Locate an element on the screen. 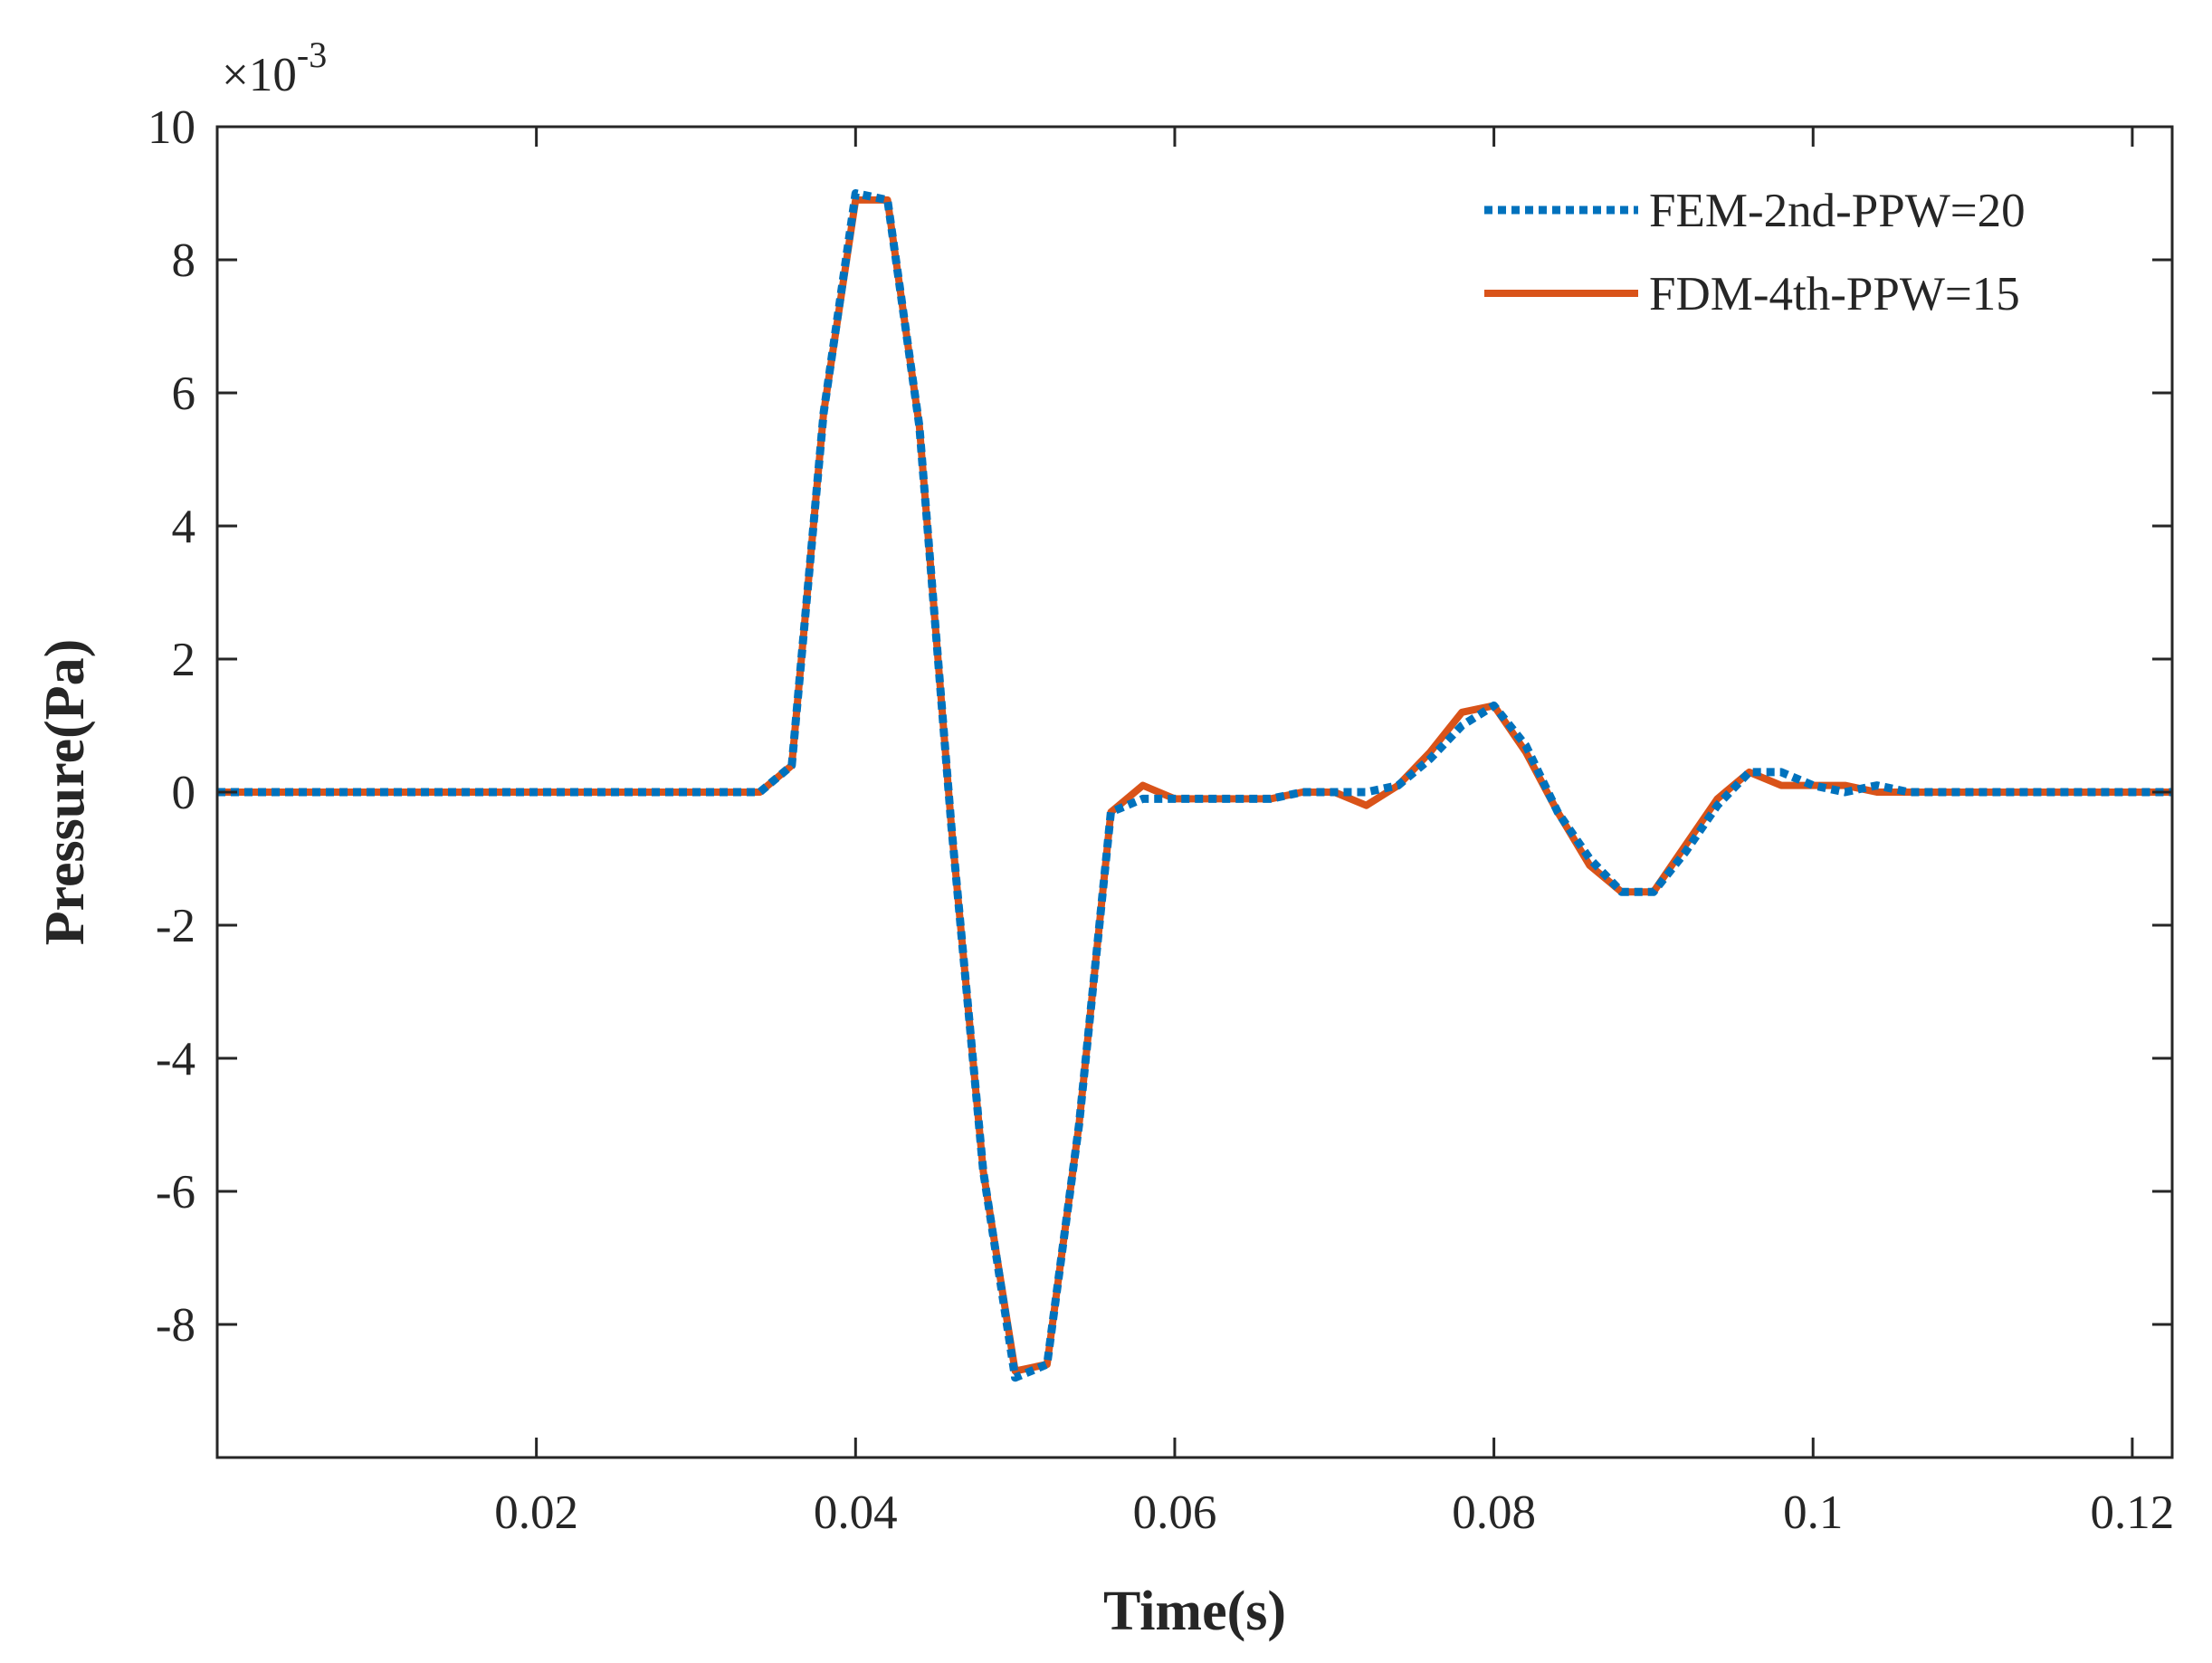 Image resolution: width=2212 pixels, height=1663 pixels. legend-label-1: FEM-2nd-PPW=20 is located at coordinates (1837, 211).